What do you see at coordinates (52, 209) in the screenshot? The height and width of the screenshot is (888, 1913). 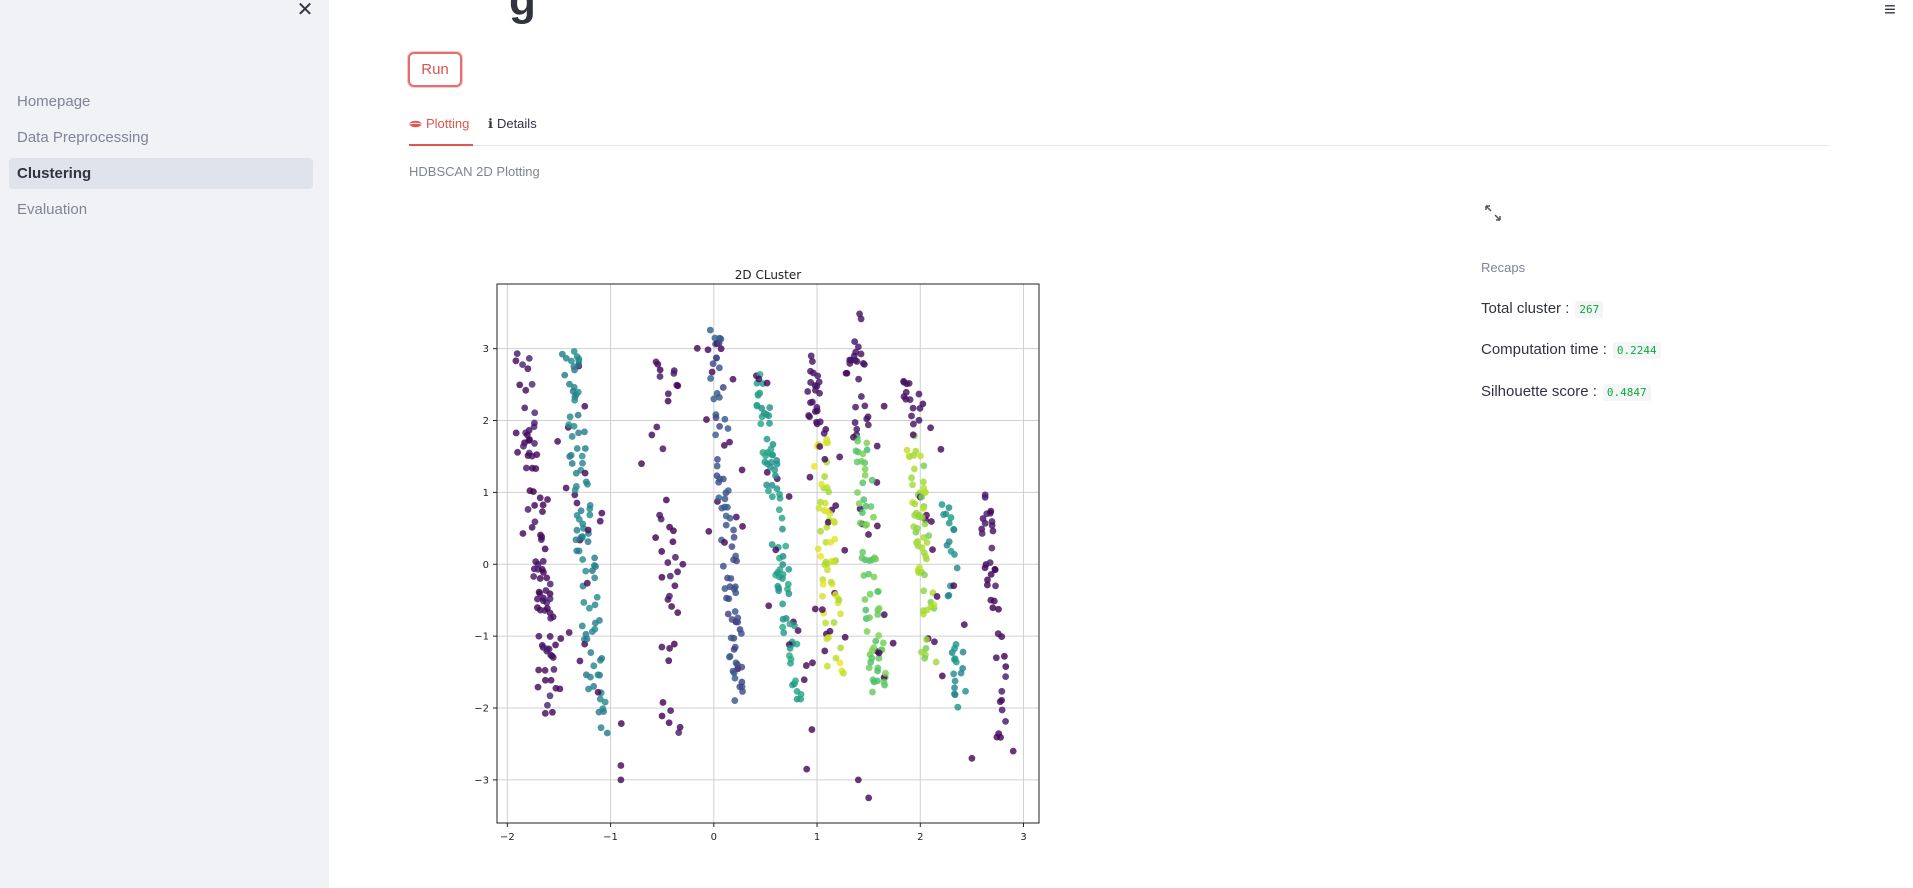 I see `sidebar-item-evaluation: Evaluation` at bounding box center [52, 209].